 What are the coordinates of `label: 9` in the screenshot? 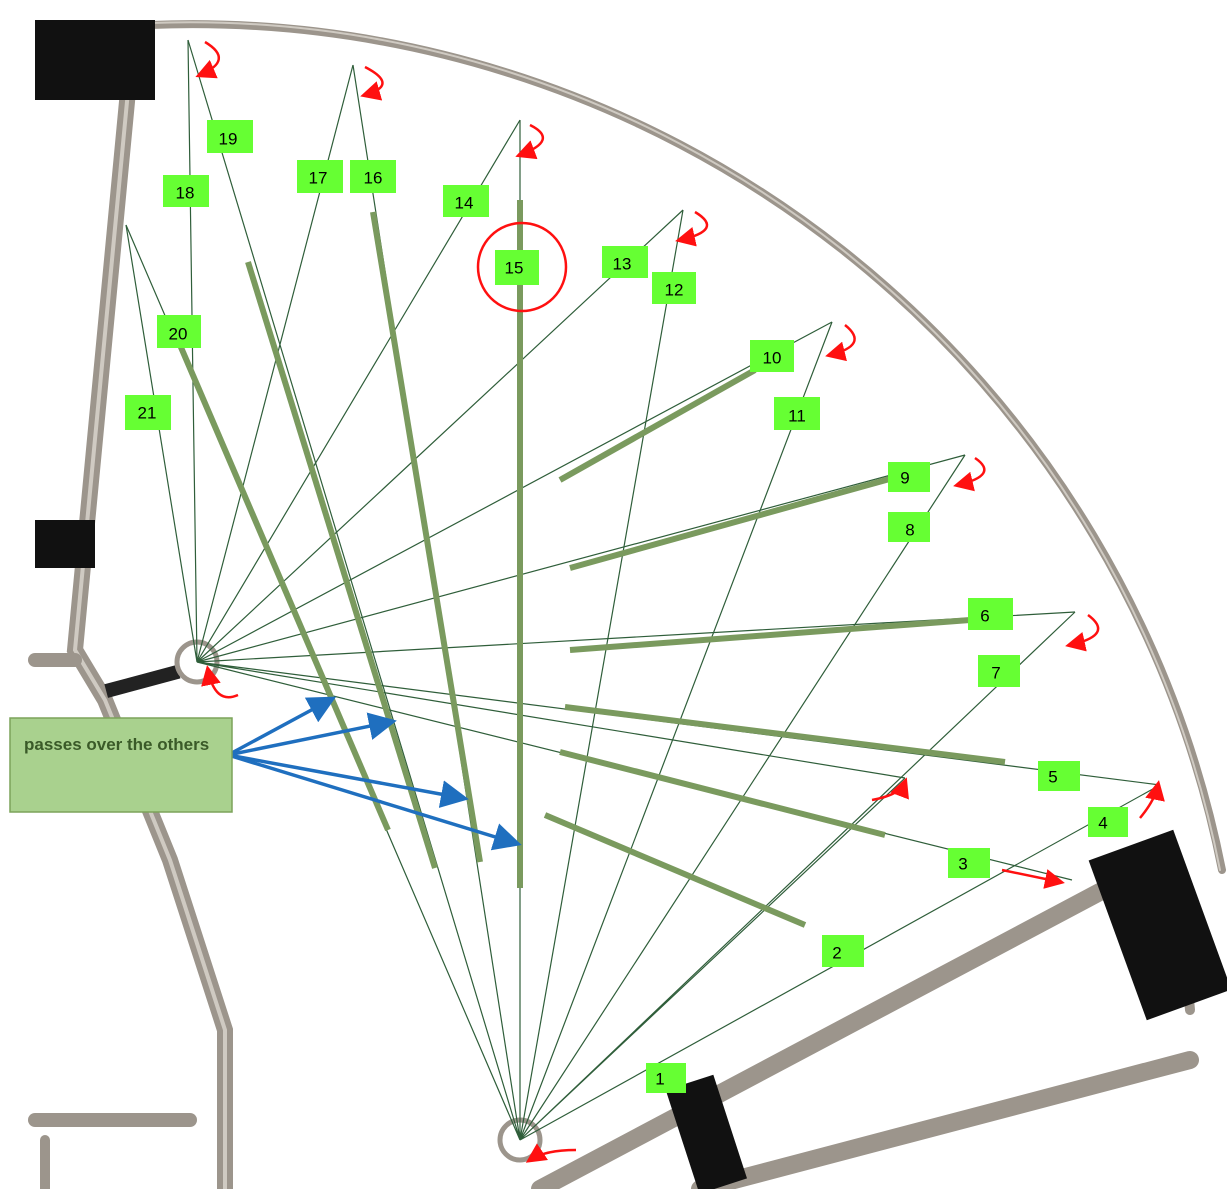 It's located at (909, 477).